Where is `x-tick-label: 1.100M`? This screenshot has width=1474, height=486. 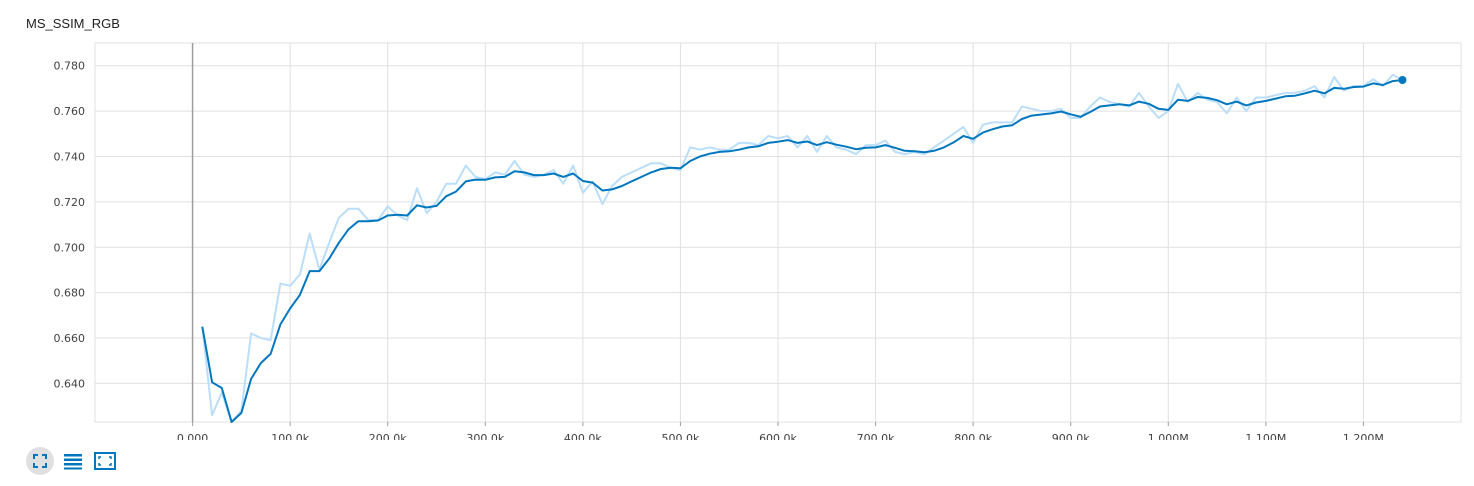
x-tick-label: 1.100M is located at coordinates (1265, 436).